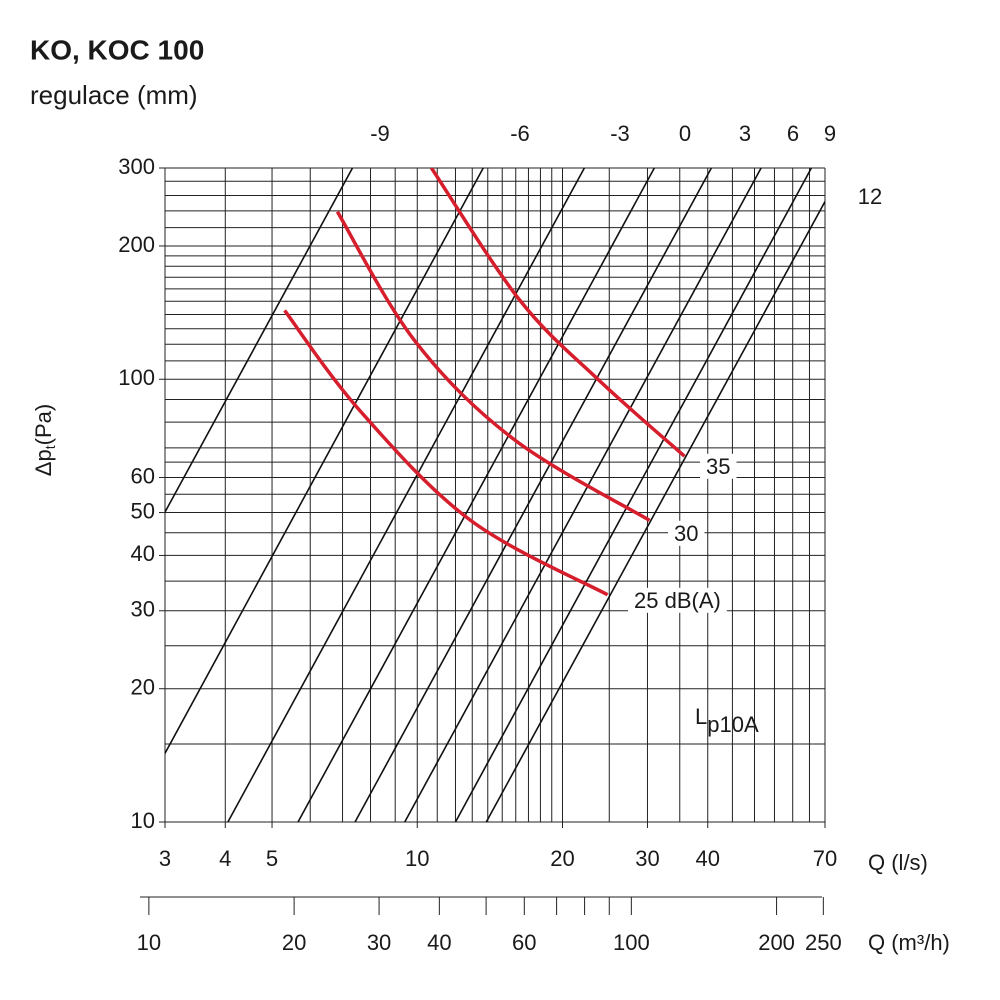  Describe the element at coordinates (631, 942) in the screenshot. I see `x2-tick-label: 100` at that location.